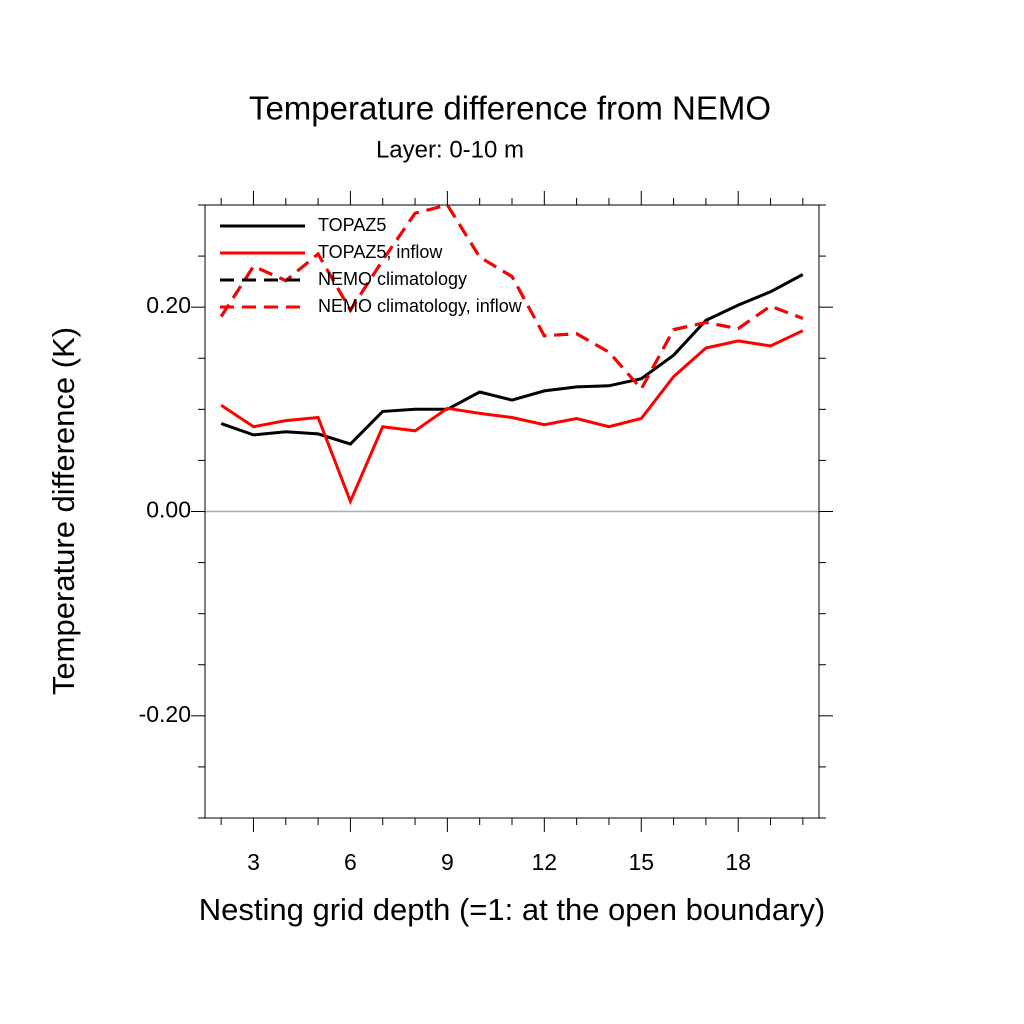  What do you see at coordinates (253, 862) in the screenshot?
I see `x-tick-label: 3` at bounding box center [253, 862].